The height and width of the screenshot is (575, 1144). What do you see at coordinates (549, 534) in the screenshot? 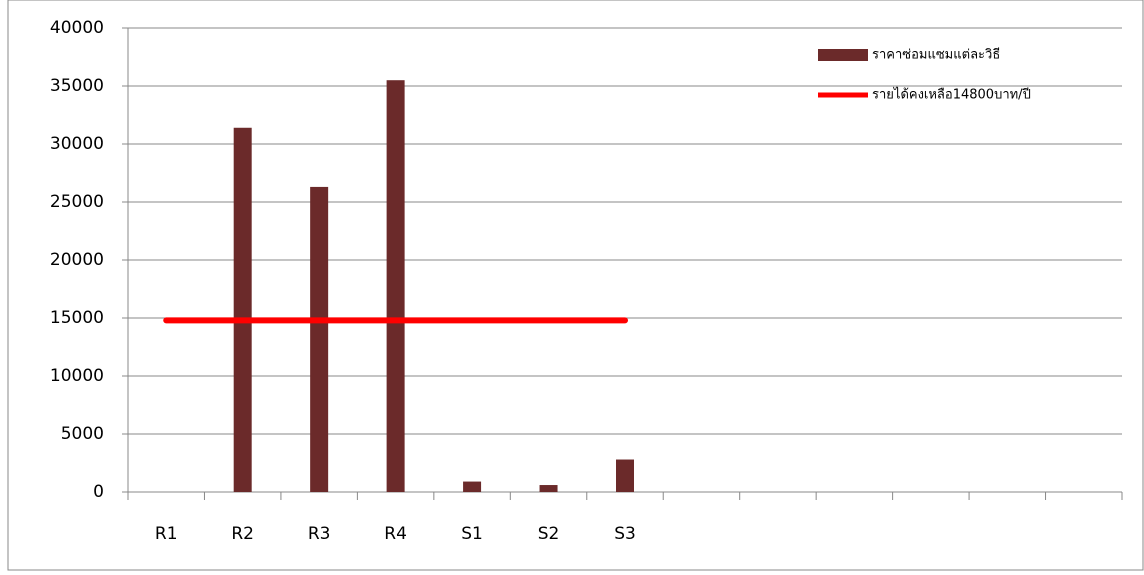
I see `x-tick-label: S2` at bounding box center [549, 534].